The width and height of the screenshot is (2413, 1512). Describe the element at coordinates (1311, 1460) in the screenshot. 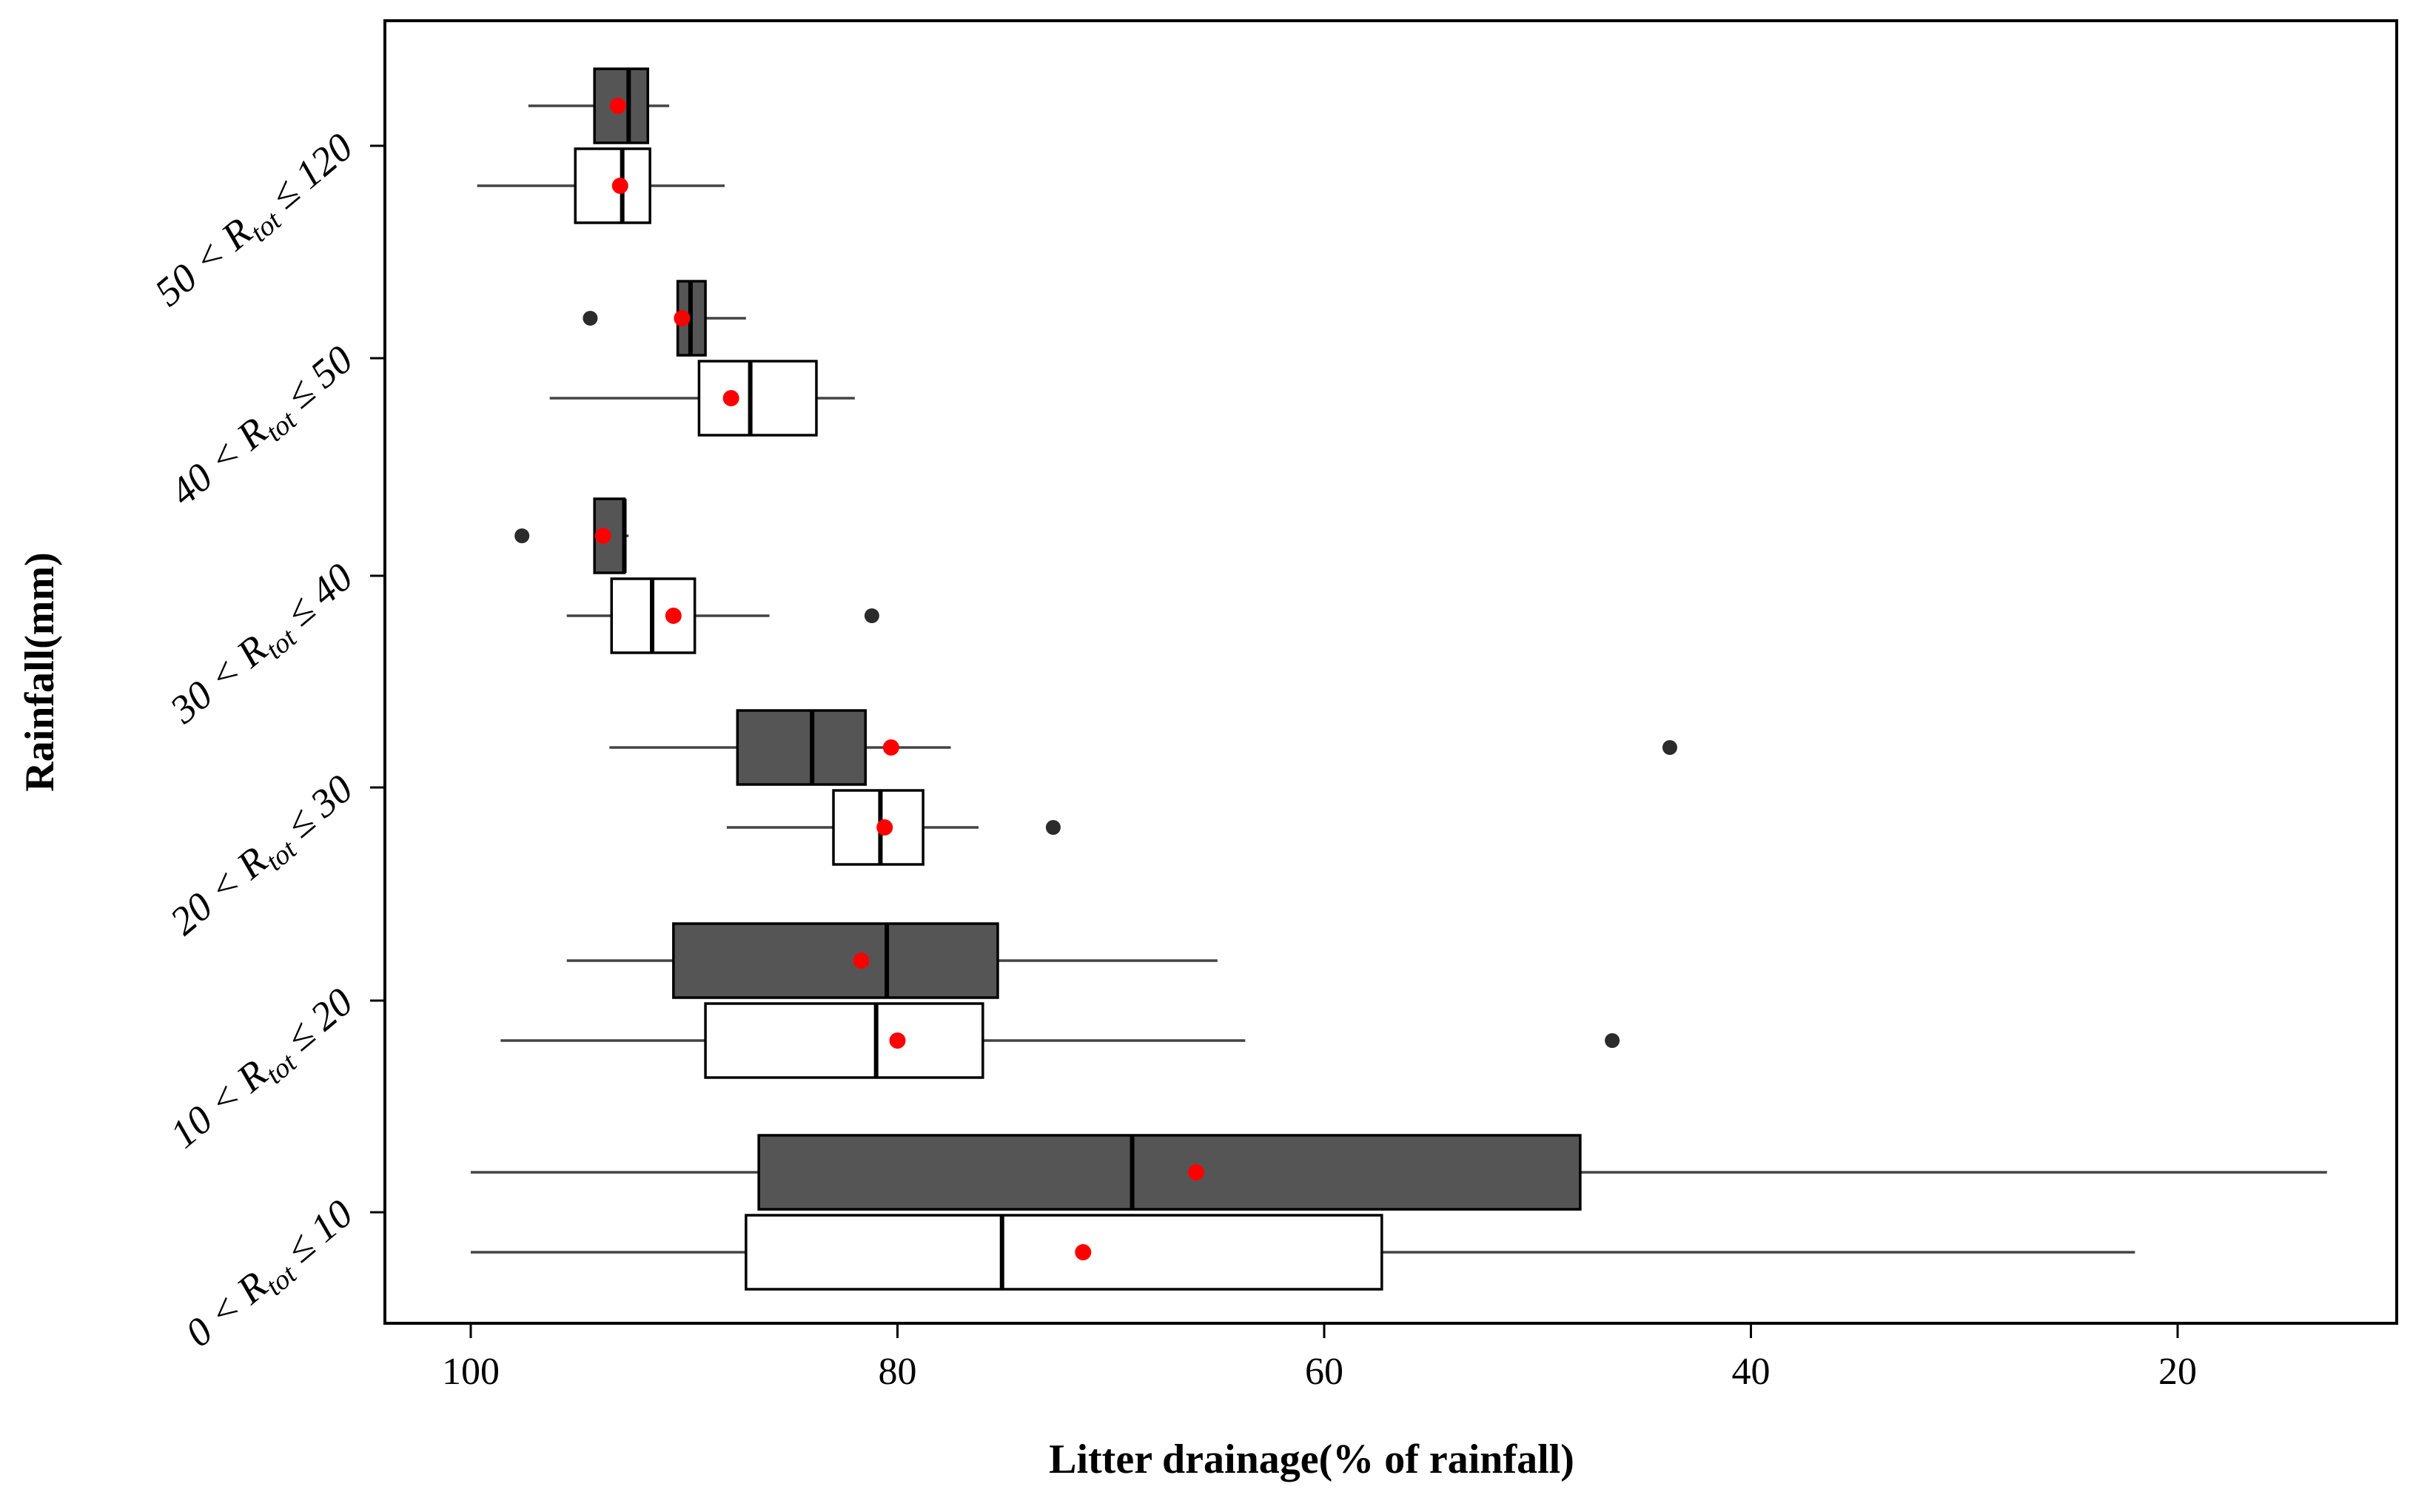

I see `x-axis-title: Litter drainage(% of rainfall)` at that location.